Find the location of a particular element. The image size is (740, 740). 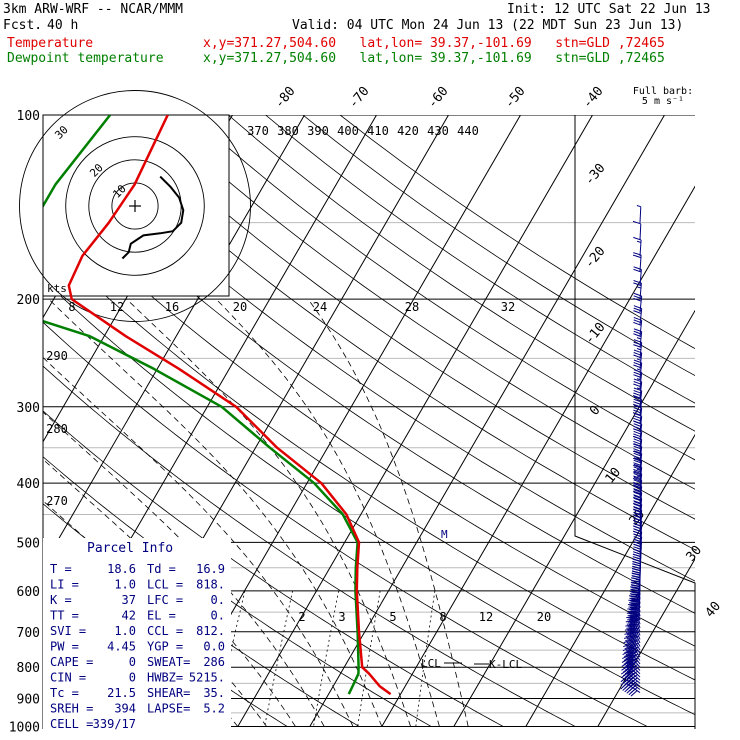

parcel-value: 818. is located at coordinates (210, 585).